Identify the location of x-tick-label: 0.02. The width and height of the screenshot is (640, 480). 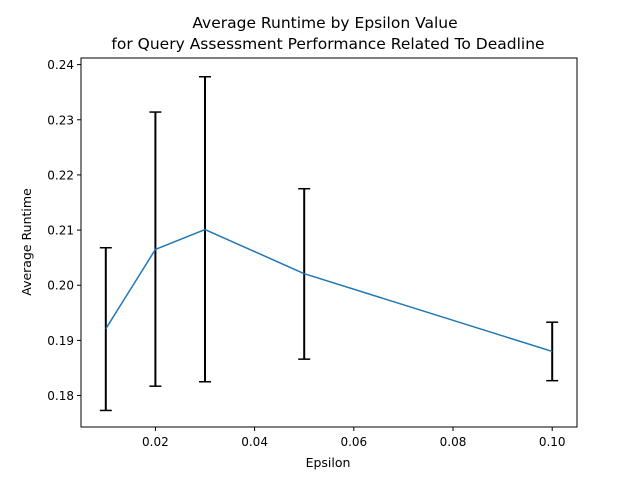
(155, 442).